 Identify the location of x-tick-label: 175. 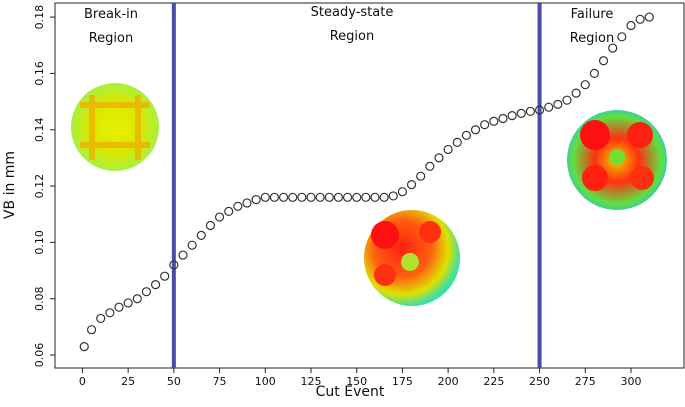
(402, 381).